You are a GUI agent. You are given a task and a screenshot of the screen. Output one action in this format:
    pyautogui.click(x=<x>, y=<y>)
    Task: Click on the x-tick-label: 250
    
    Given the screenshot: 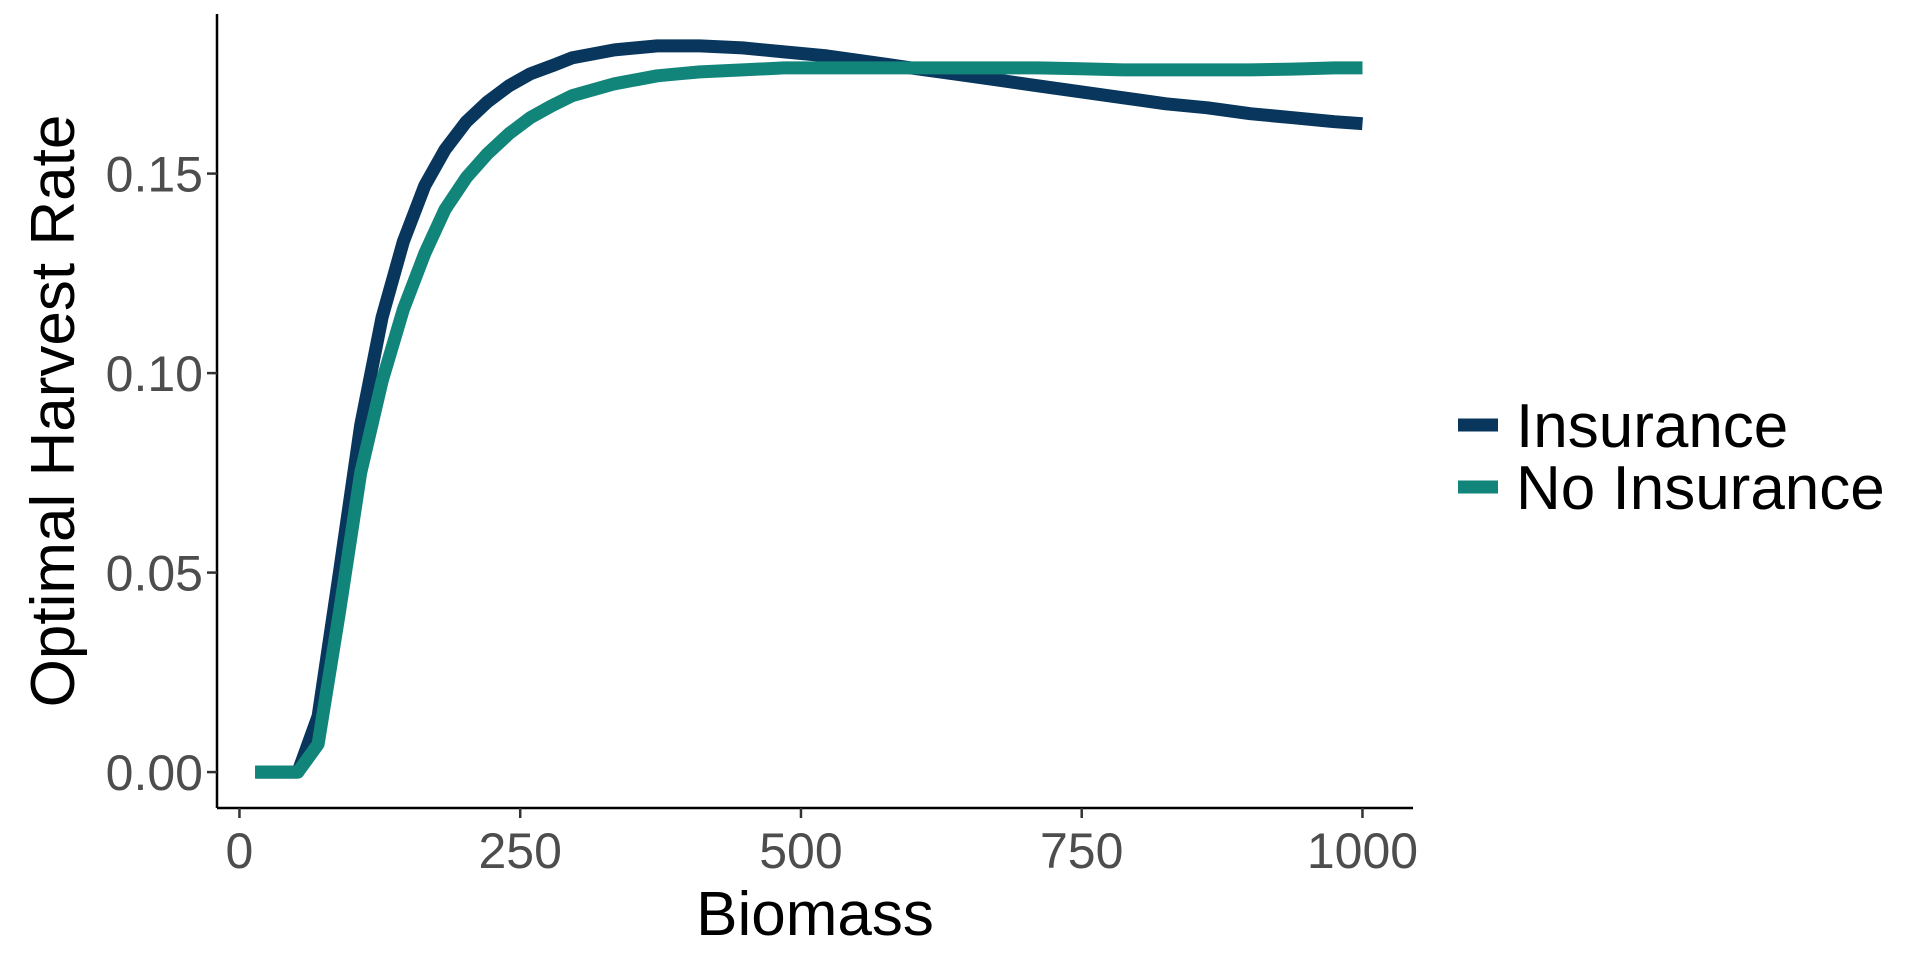 What is the action you would take?
    pyautogui.click(x=519, y=851)
    